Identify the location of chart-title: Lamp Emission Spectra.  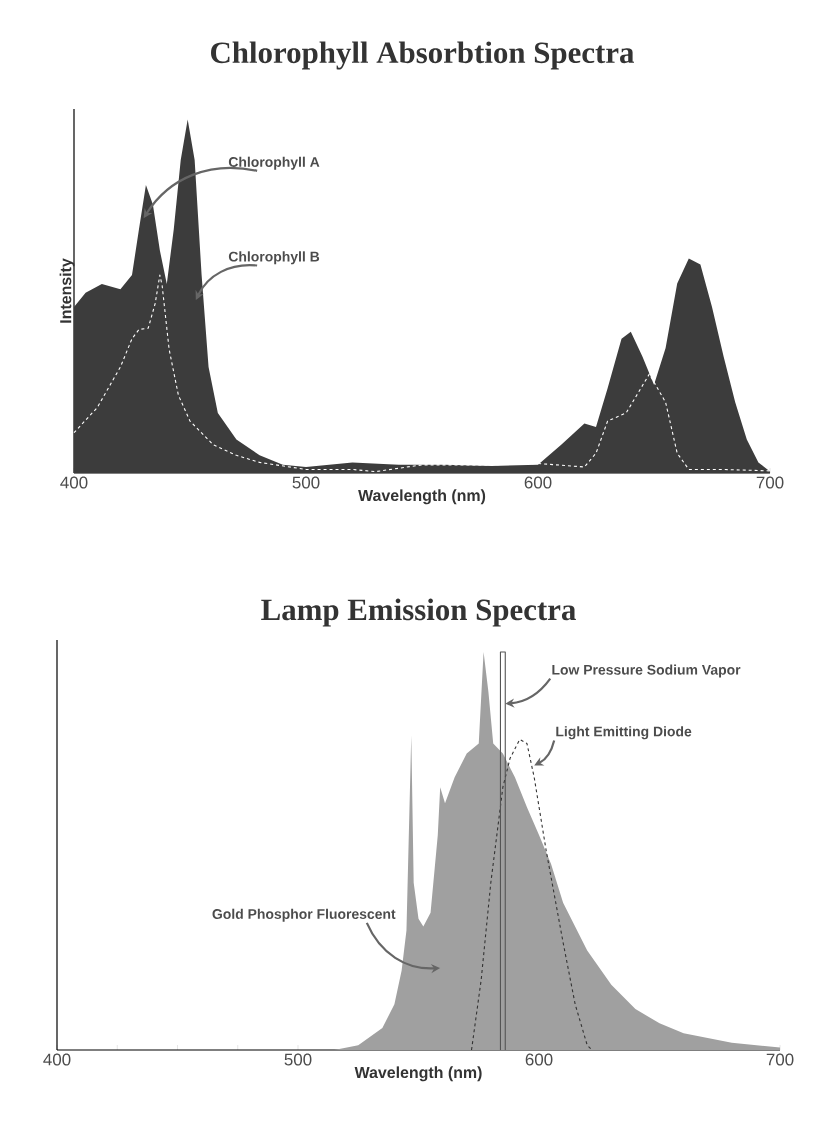
(418, 612).